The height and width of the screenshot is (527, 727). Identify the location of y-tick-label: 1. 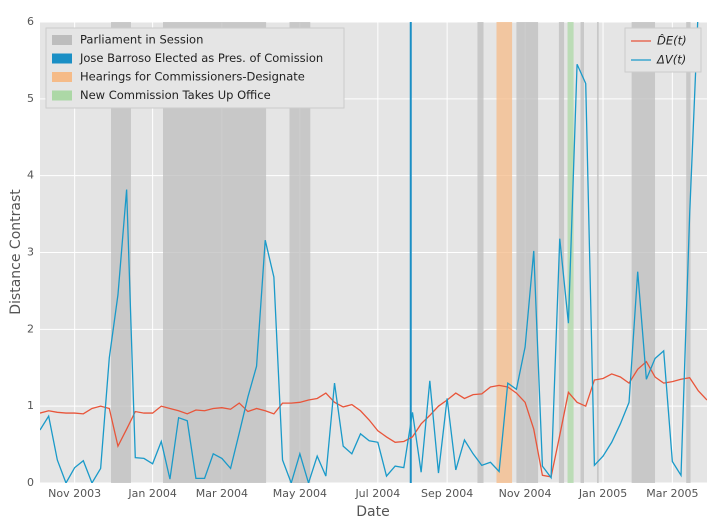
(30, 405).